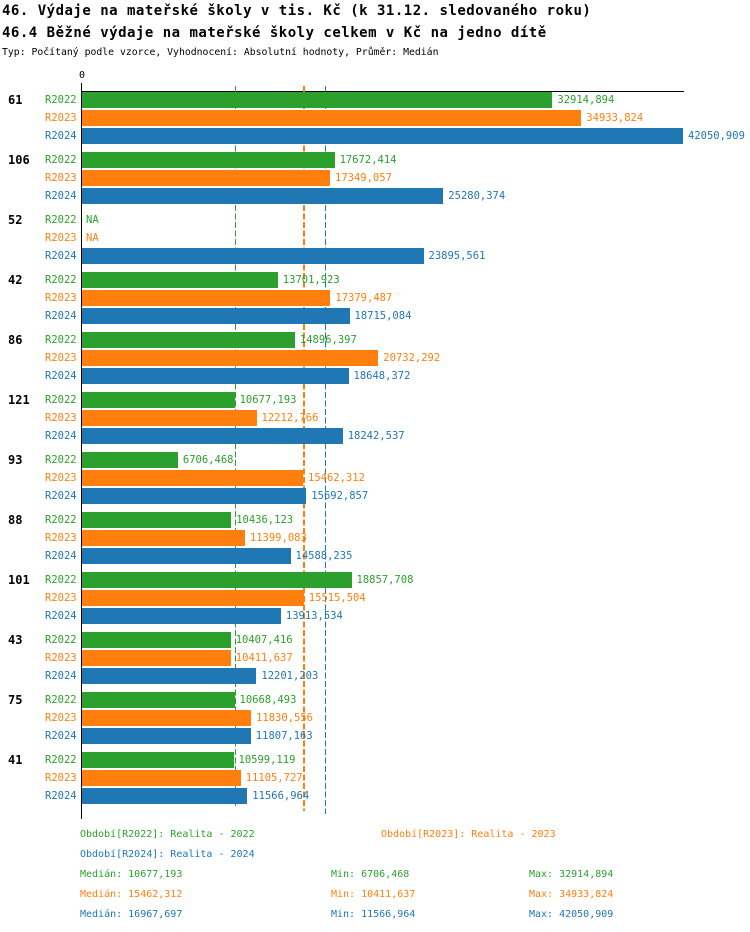  I want to click on group-label: 43, so click(15, 640).